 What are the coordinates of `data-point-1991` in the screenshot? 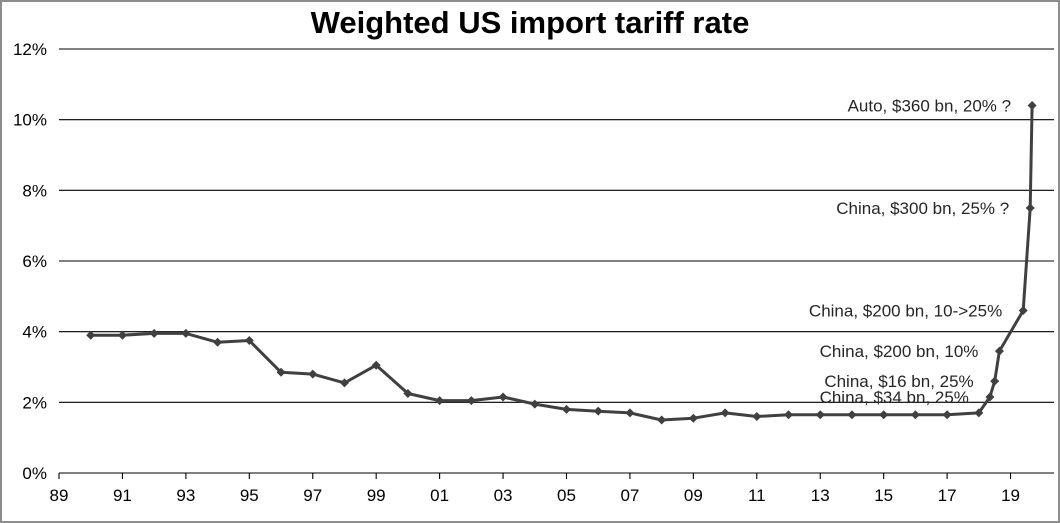 It's located at (122, 335).